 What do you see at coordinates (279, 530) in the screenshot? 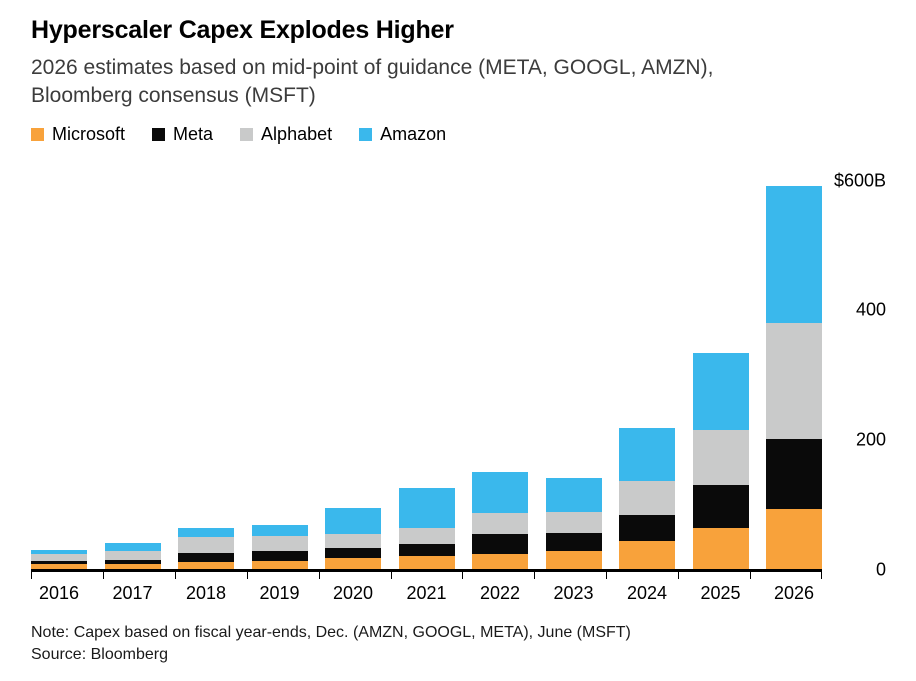
I see `bar-segment-amazon-2019` at bounding box center [279, 530].